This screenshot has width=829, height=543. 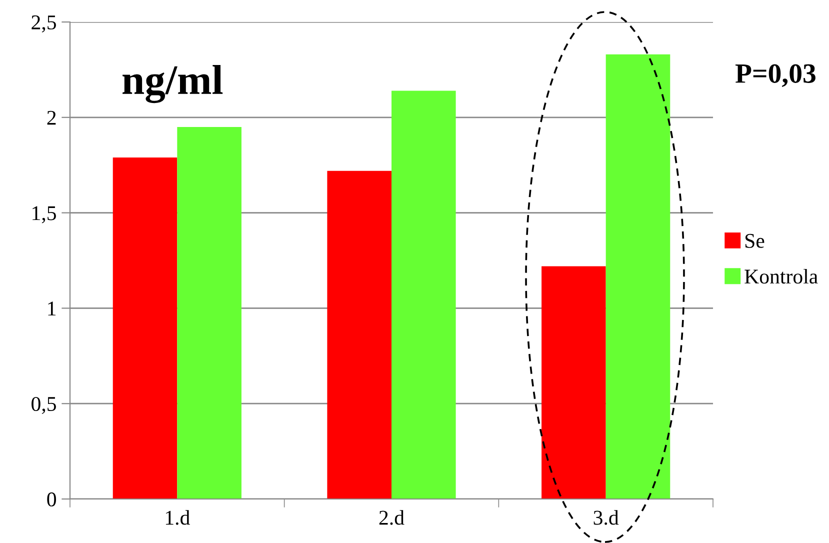 What do you see at coordinates (51, 499) in the screenshot?
I see `y-tick-label: 0` at bounding box center [51, 499].